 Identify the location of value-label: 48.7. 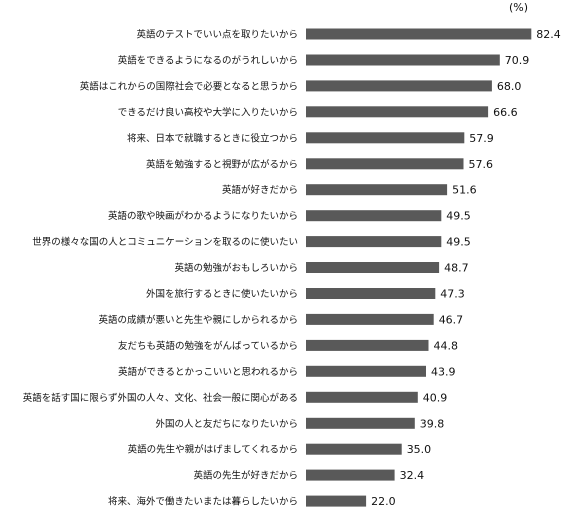
(456, 268).